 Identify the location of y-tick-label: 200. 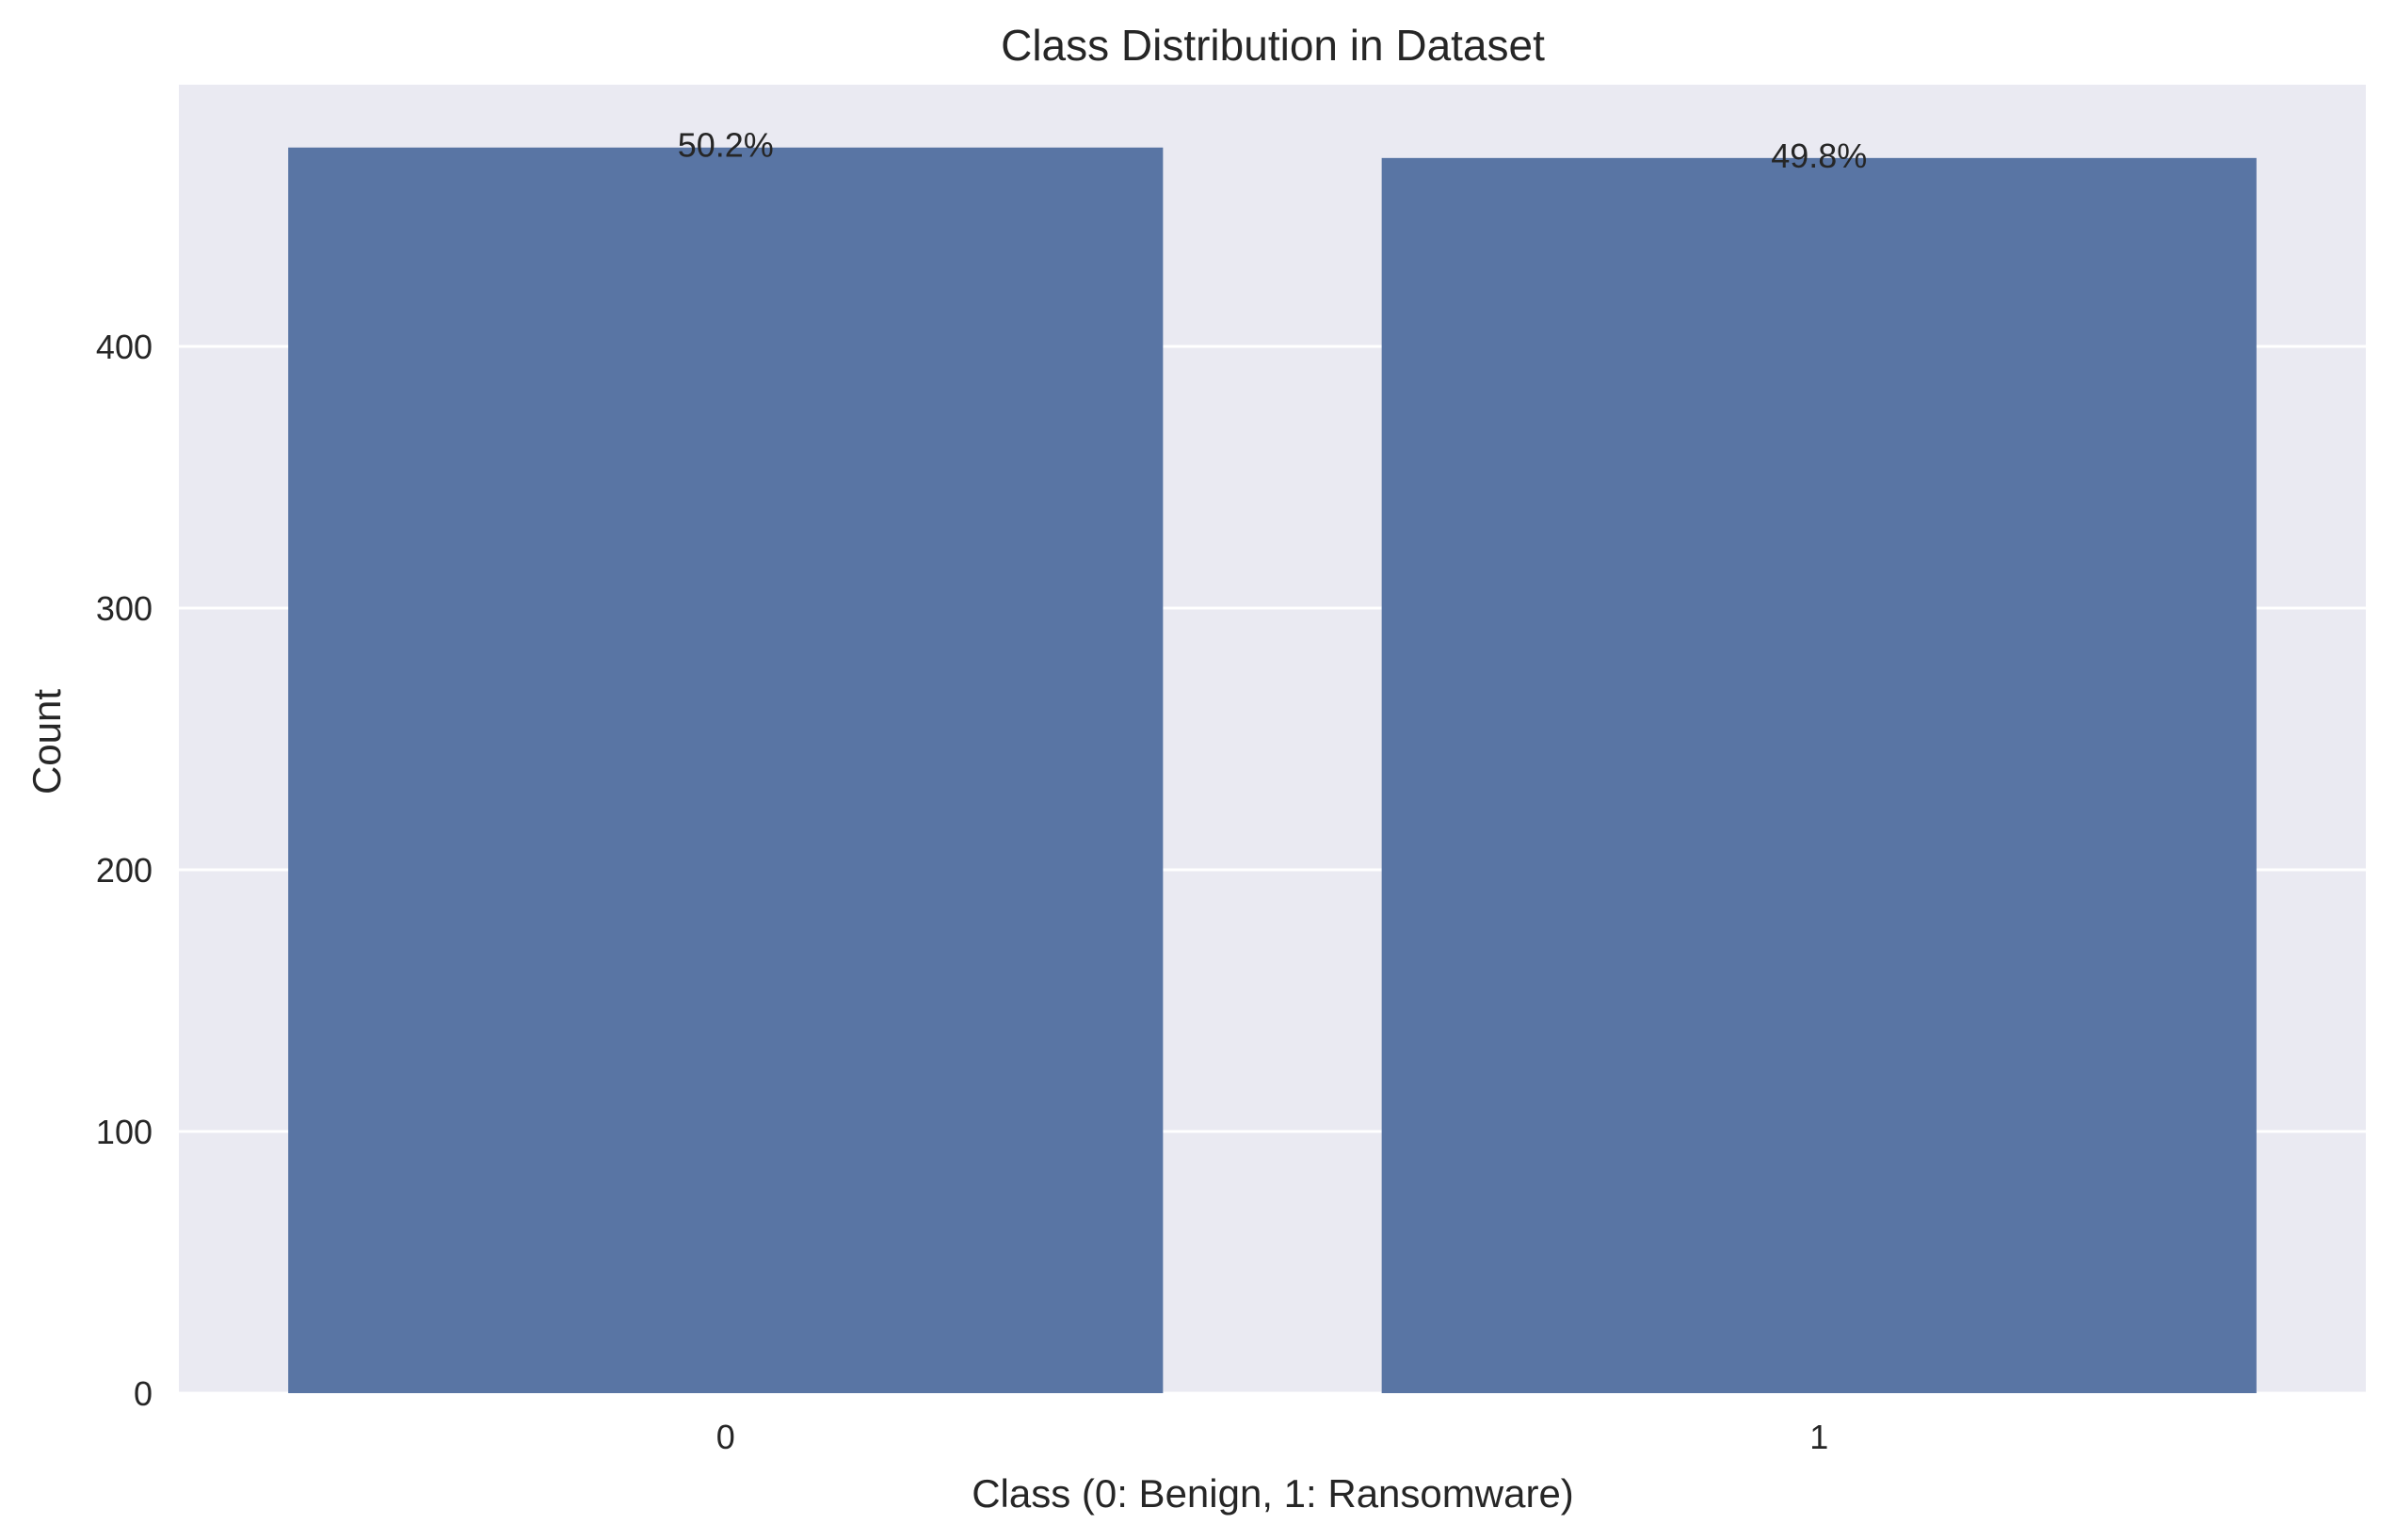
(124, 870).